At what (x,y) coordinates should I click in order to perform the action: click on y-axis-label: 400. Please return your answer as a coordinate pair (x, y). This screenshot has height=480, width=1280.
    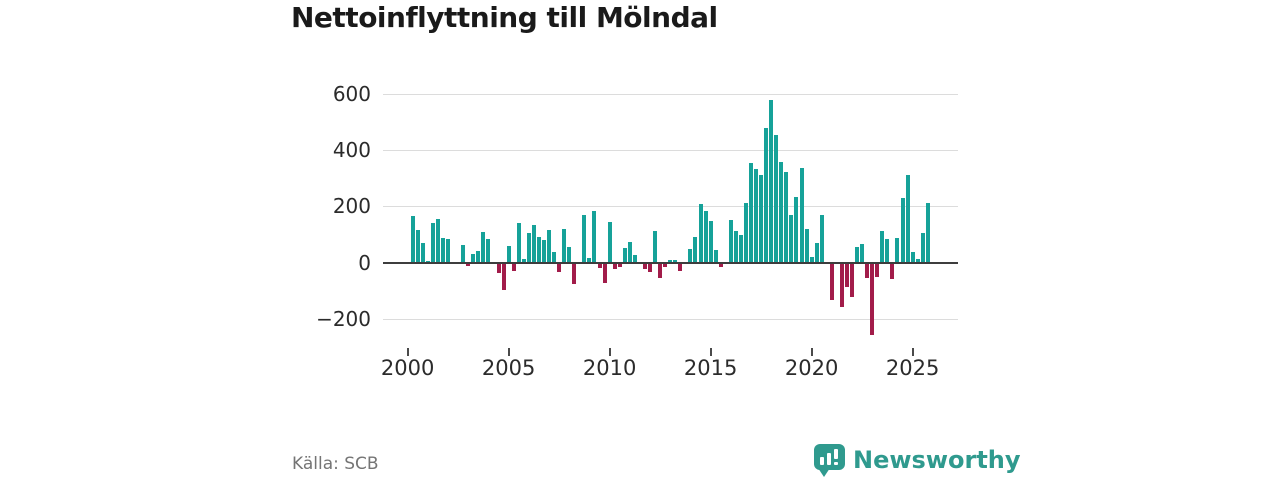
    Looking at the image, I should click on (351, 150).